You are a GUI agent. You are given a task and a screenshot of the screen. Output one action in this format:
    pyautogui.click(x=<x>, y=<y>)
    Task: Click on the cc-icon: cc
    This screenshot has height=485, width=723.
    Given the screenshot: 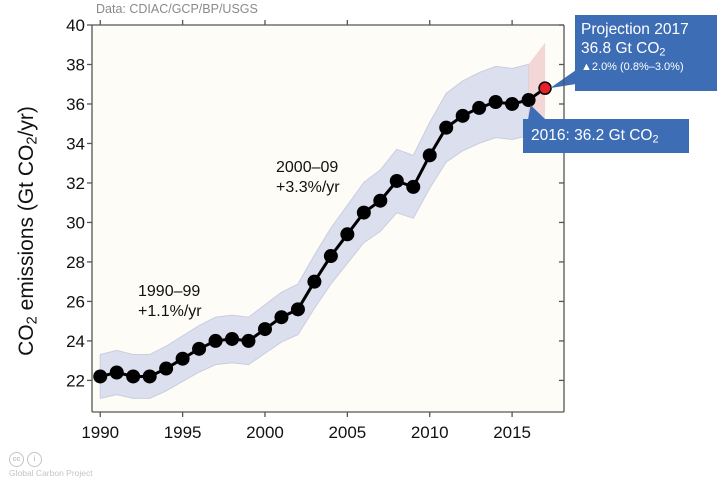 What is the action you would take?
    pyautogui.click(x=16, y=459)
    